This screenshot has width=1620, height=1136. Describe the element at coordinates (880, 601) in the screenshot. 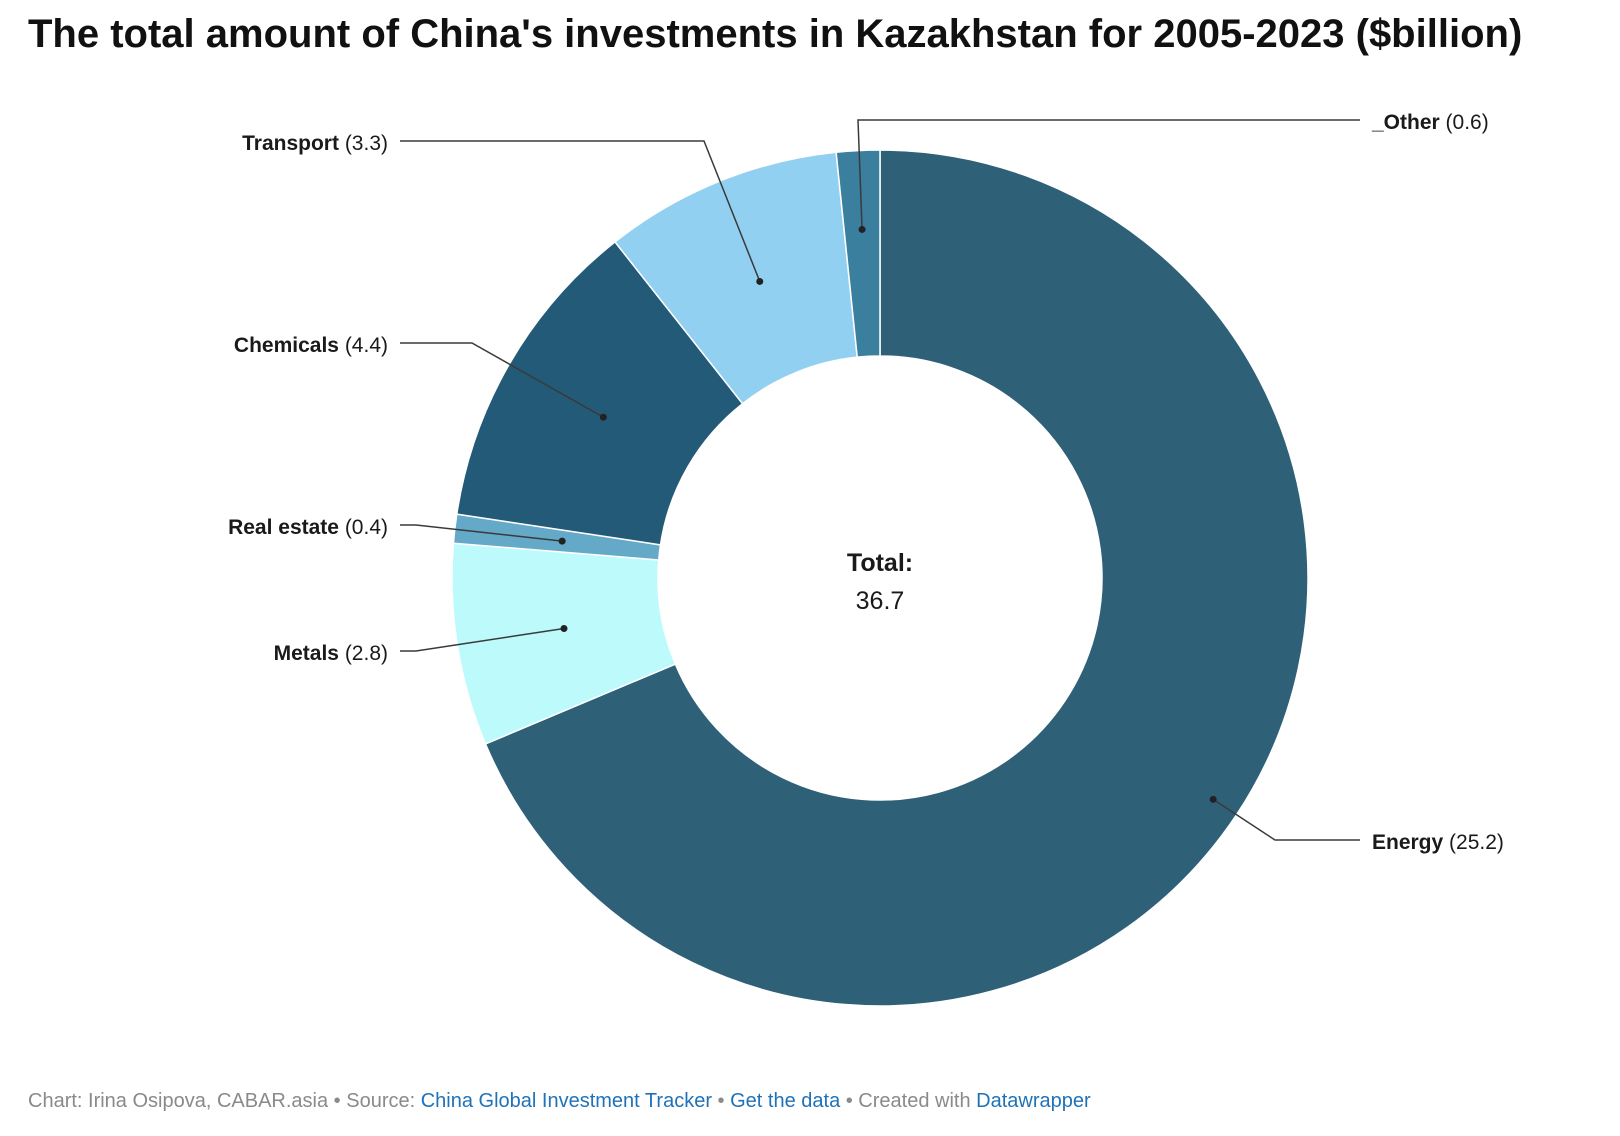

I see `center-total-value: 36.7` at that location.